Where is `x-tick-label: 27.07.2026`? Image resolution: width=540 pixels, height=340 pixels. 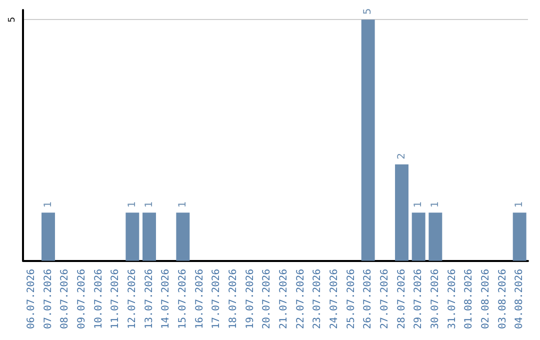 x-tick-label: 27.07.2026 is located at coordinates (384, 299).